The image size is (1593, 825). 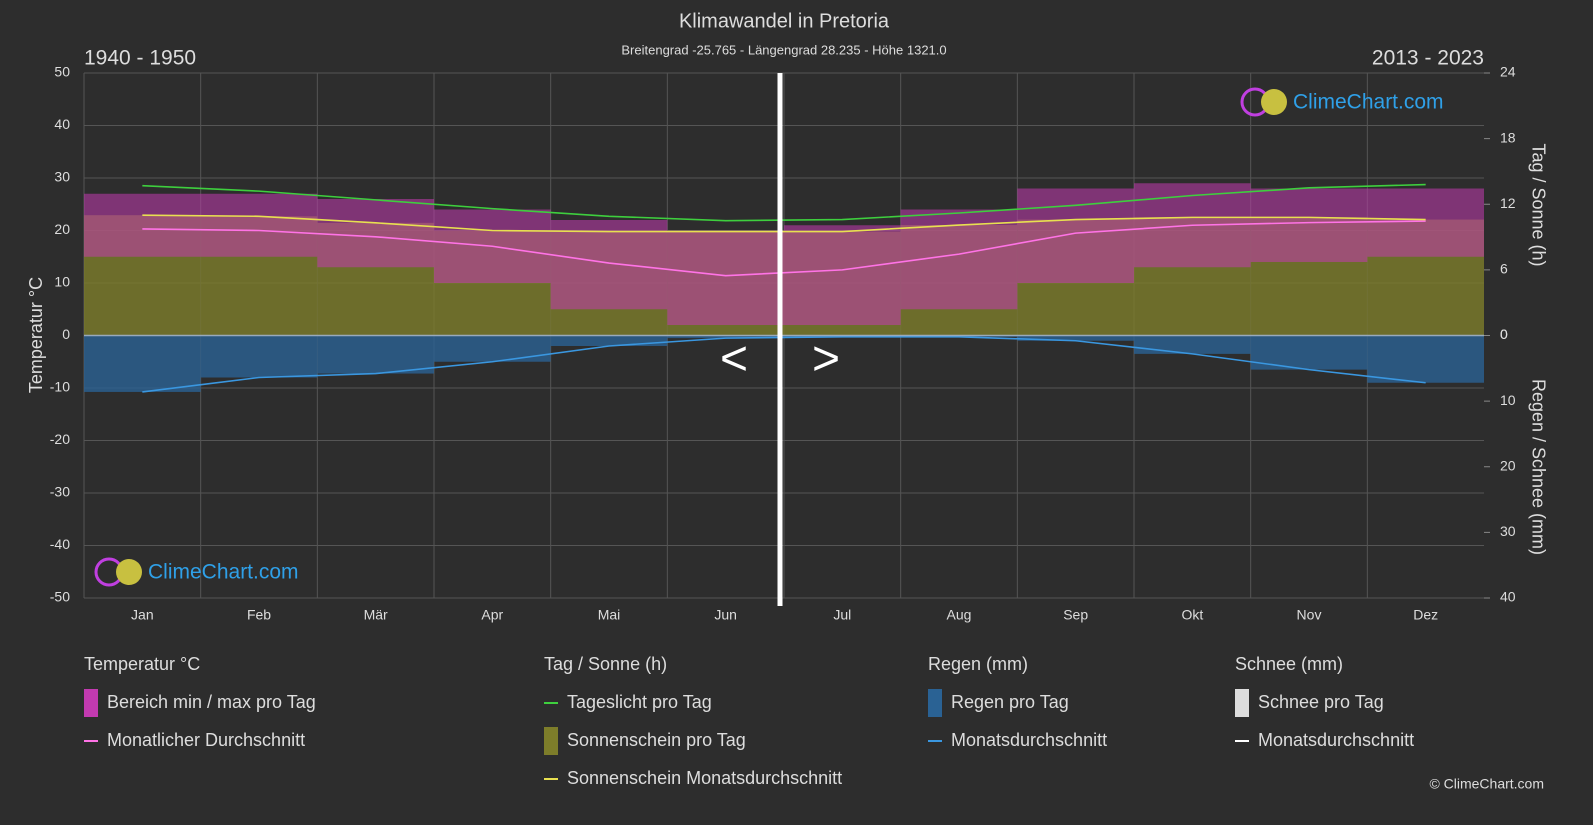 What do you see at coordinates (1075, 615) in the screenshot?
I see `x-tick-label: Sep` at bounding box center [1075, 615].